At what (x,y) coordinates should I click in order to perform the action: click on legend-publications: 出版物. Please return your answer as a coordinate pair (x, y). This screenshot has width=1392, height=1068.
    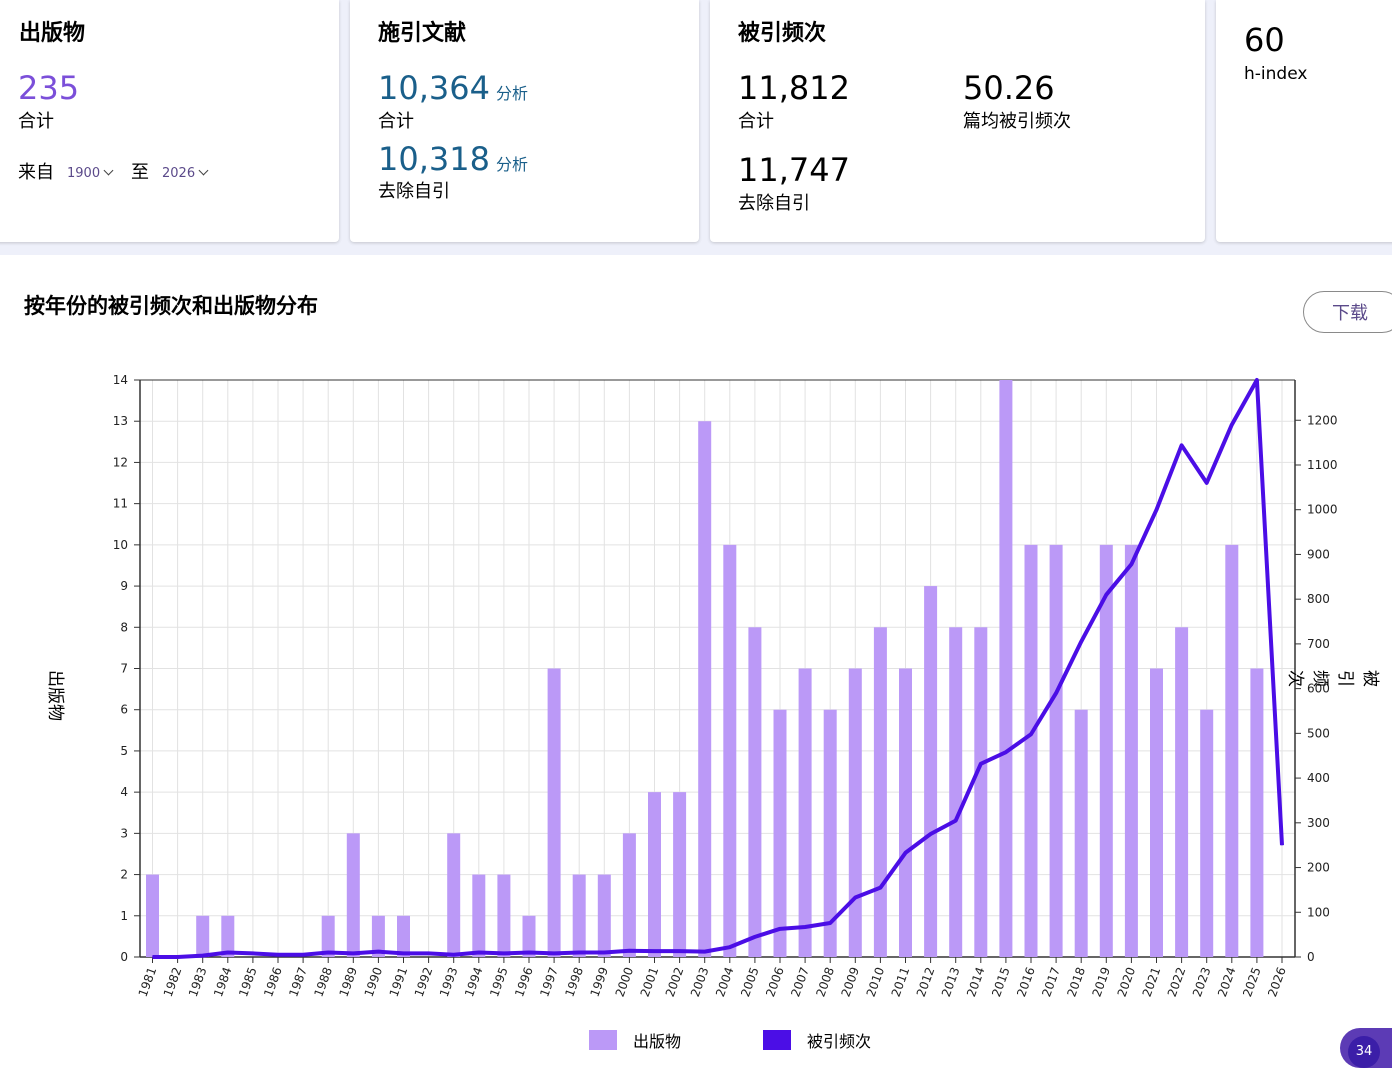
    Looking at the image, I should click on (635, 1040).